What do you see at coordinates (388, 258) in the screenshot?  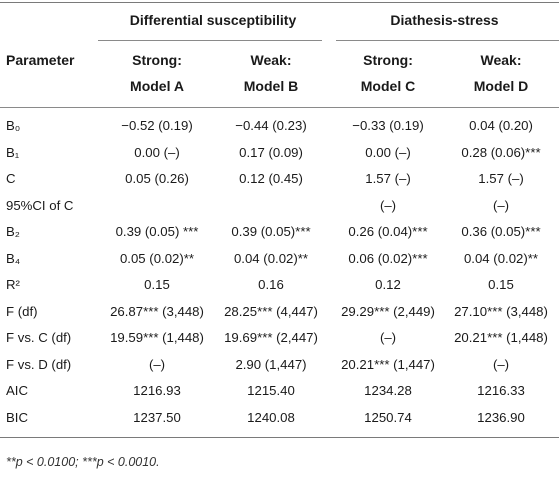 I see `cell-model-c: 0.06 (0.02)***` at bounding box center [388, 258].